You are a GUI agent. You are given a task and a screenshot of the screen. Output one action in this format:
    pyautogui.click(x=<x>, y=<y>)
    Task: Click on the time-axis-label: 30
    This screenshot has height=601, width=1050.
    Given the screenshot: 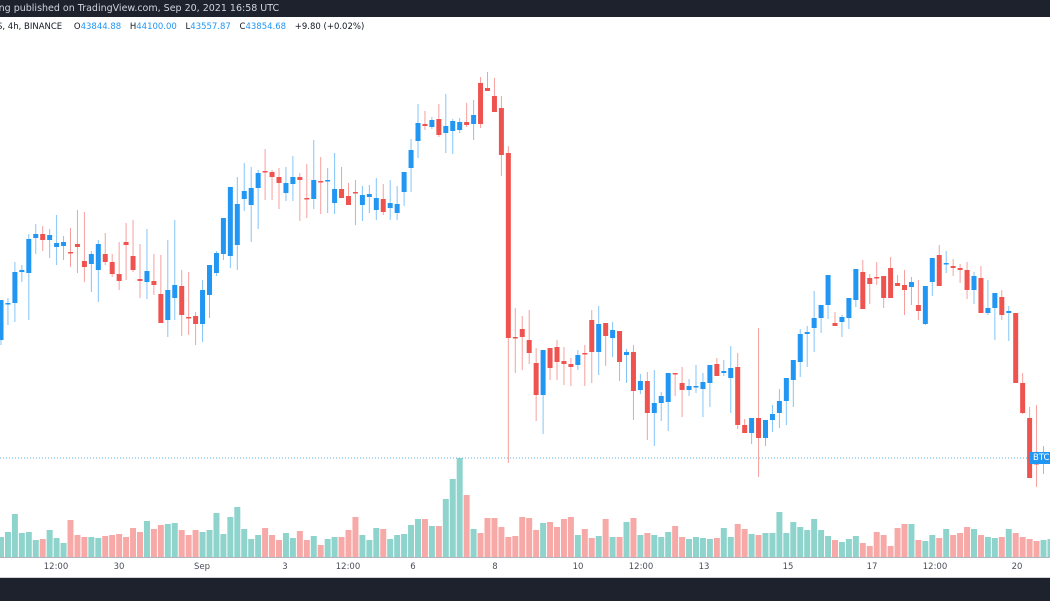 What is the action you would take?
    pyautogui.click(x=119, y=567)
    